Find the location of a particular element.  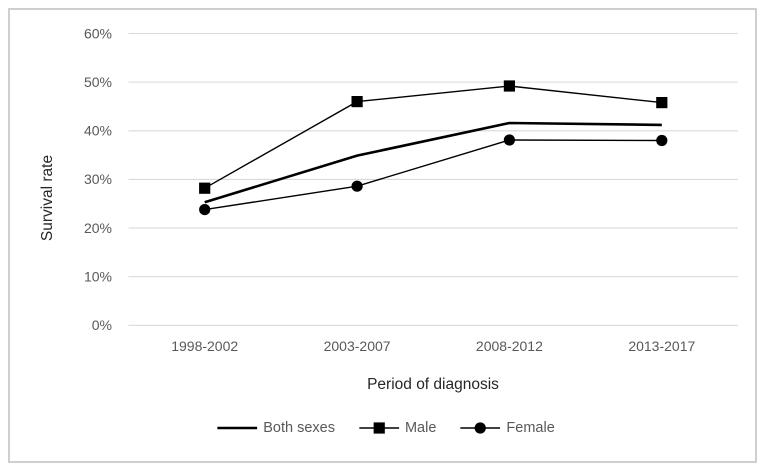

legend-item-both-sexes: Both sexes is located at coordinates (276, 428).